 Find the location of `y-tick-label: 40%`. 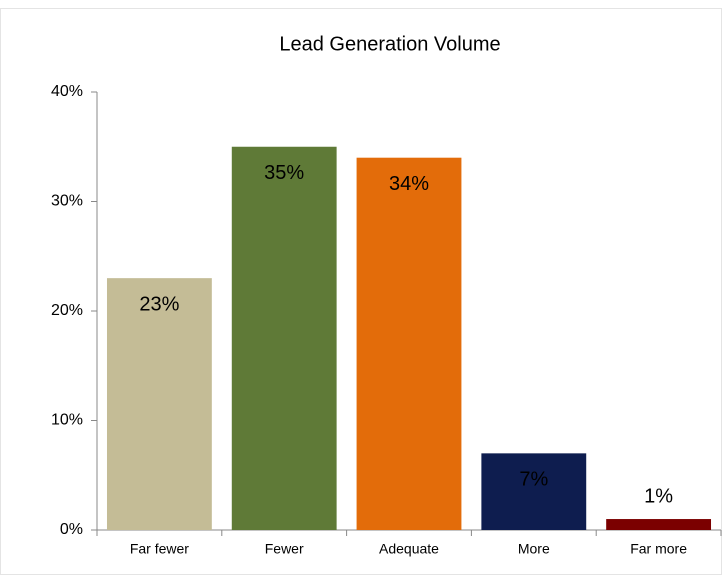

y-tick-label: 40% is located at coordinates (67, 91).